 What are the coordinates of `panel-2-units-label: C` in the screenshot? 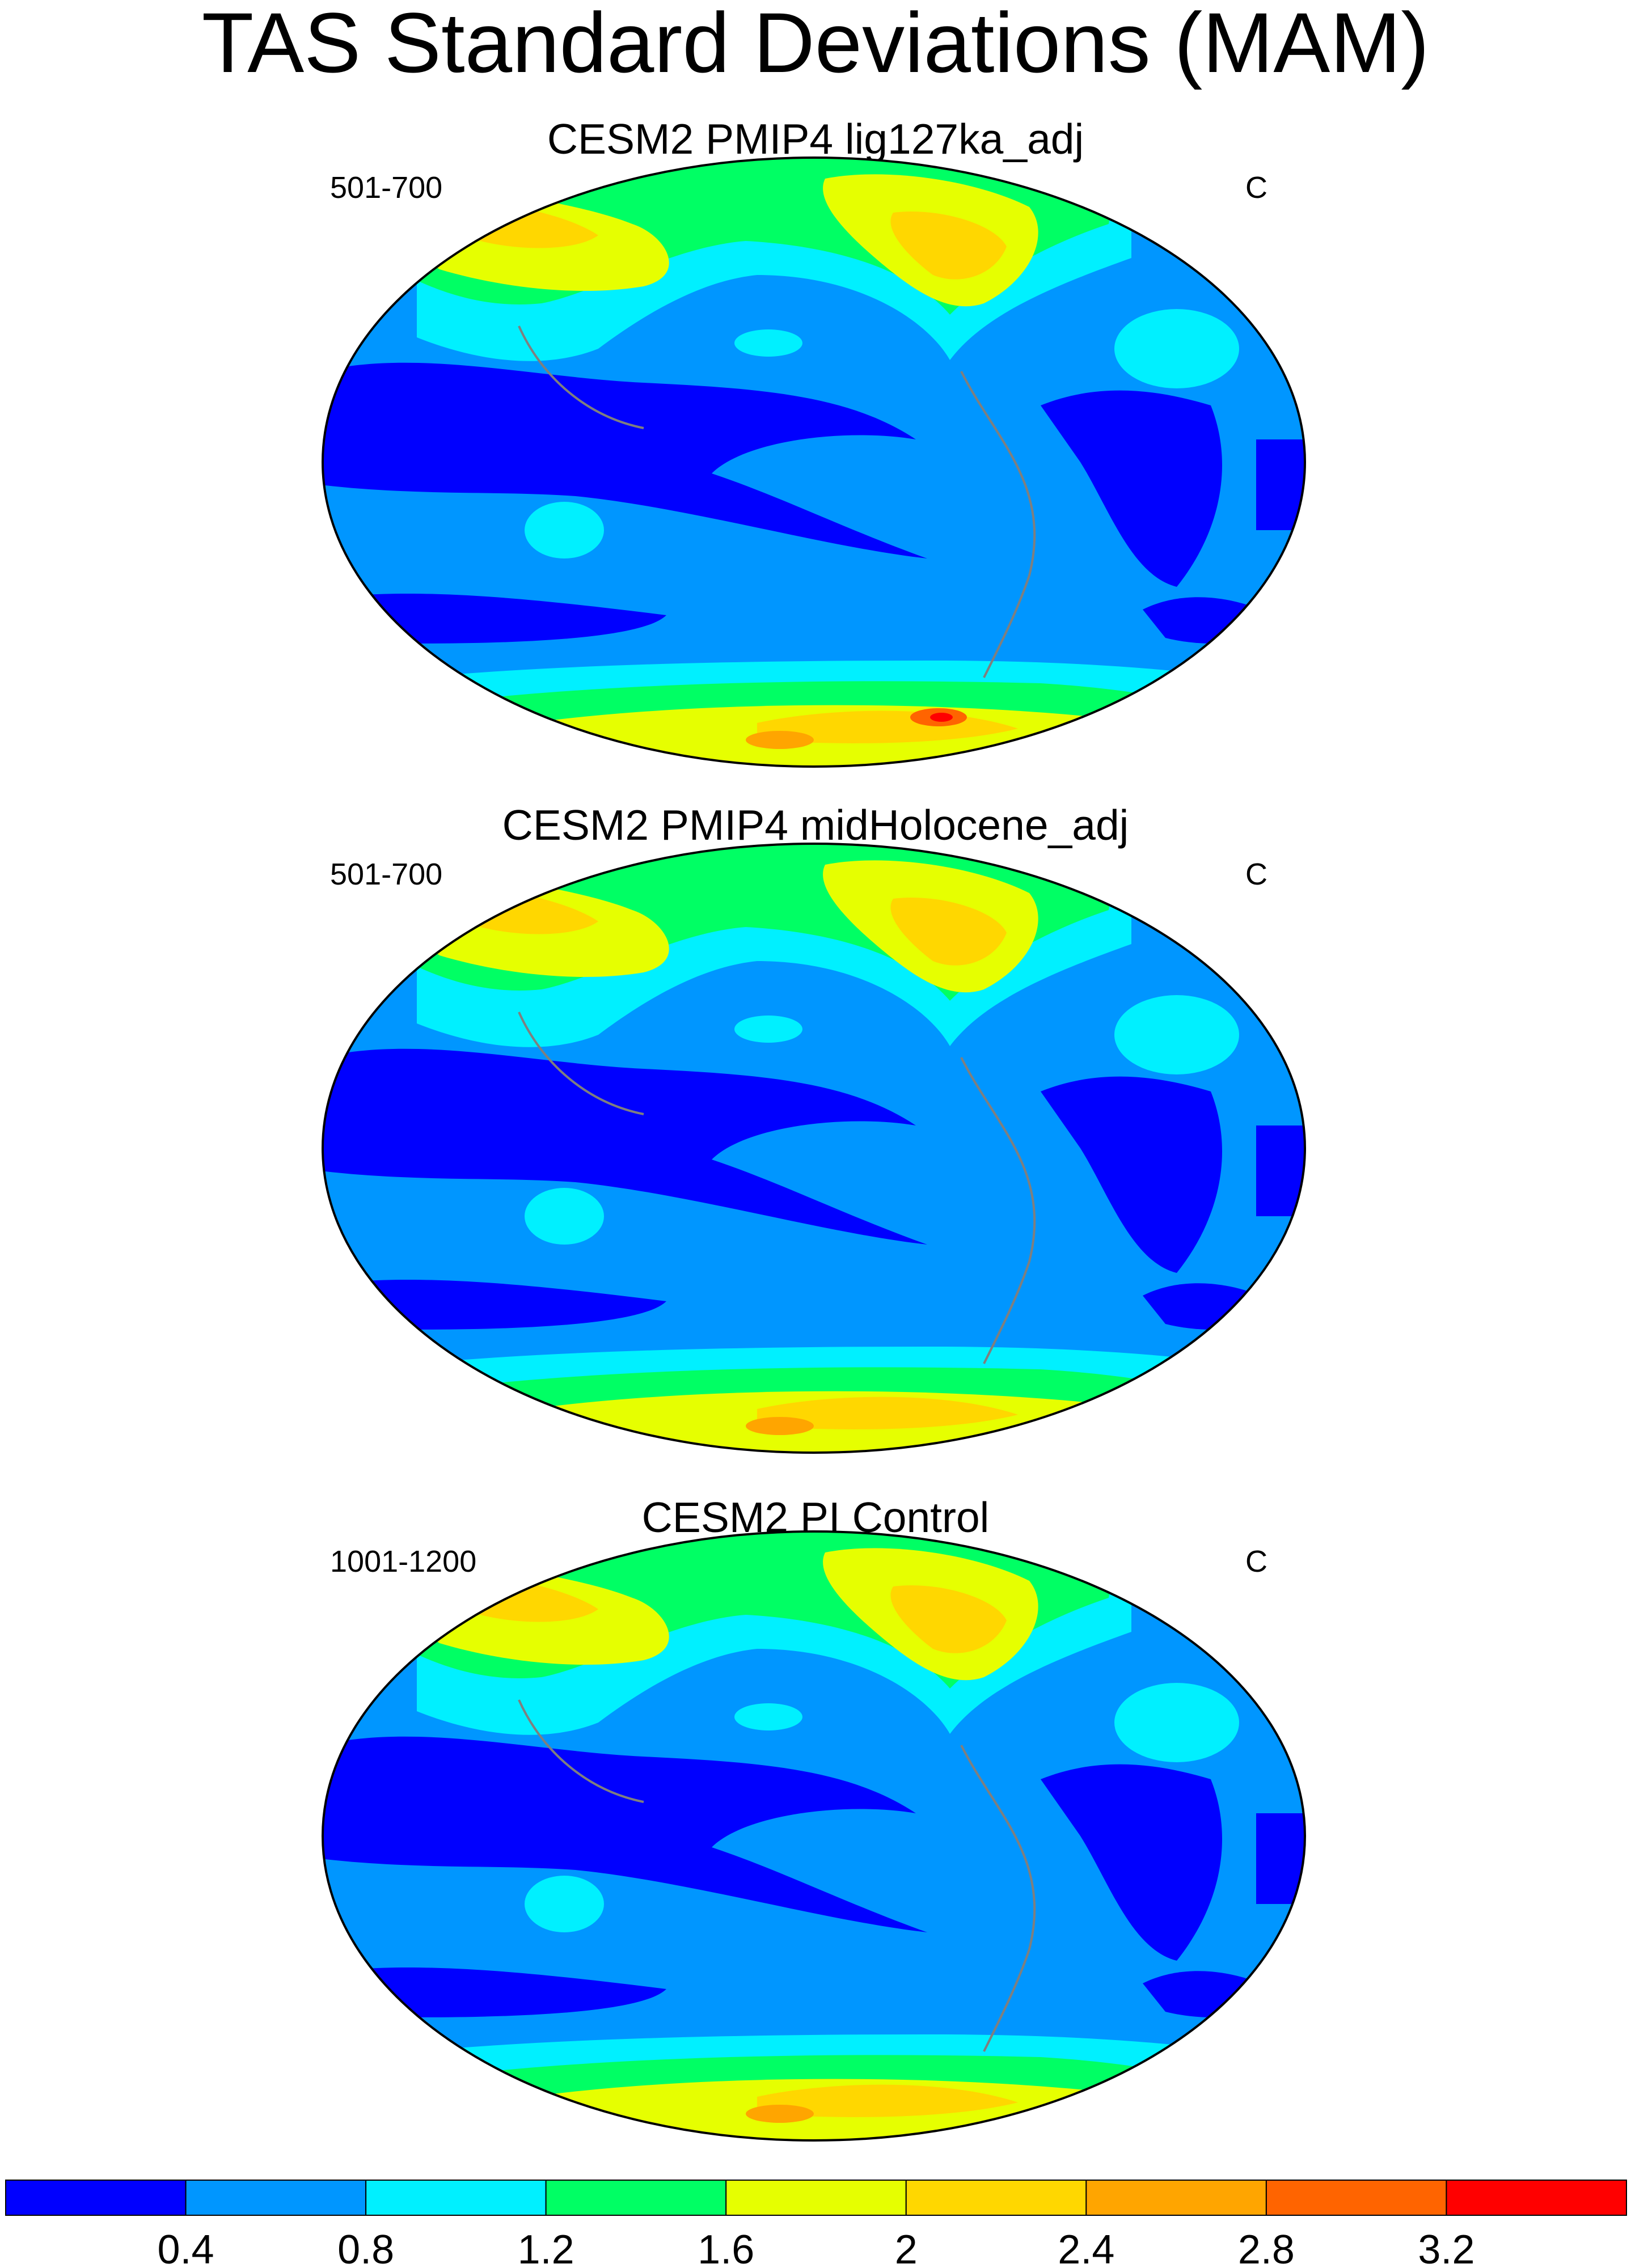 It's located at (1256, 874).